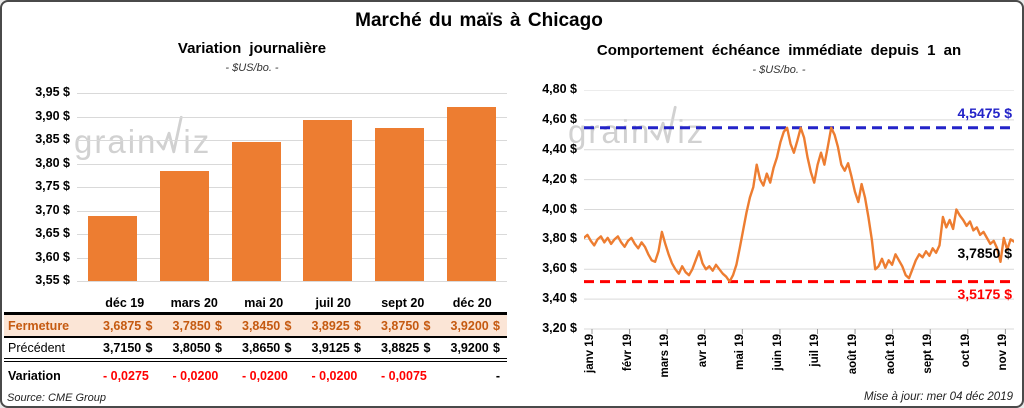 The image size is (1024, 408). What do you see at coordinates (815, 350) in the screenshot?
I see `x-tick-label: juil 19` at bounding box center [815, 350].